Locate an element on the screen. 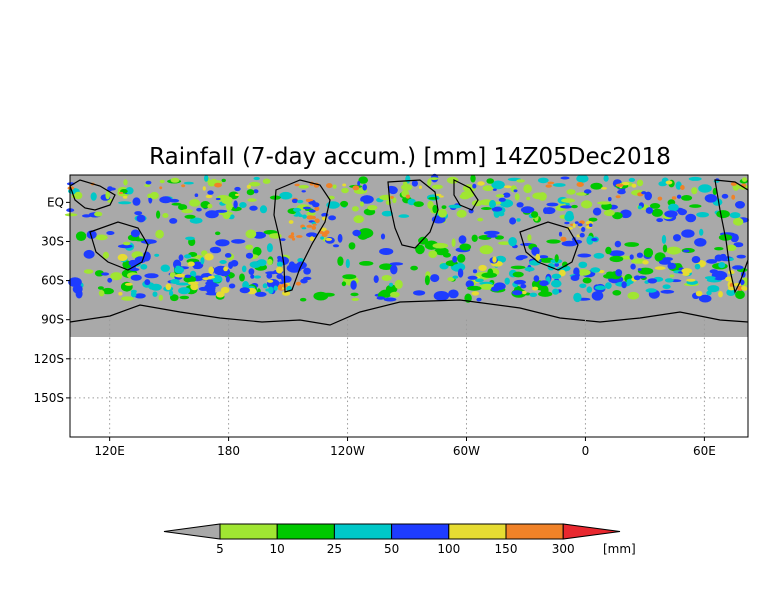 The image size is (784, 612). colorbar-level-label: 25 is located at coordinates (334, 549).